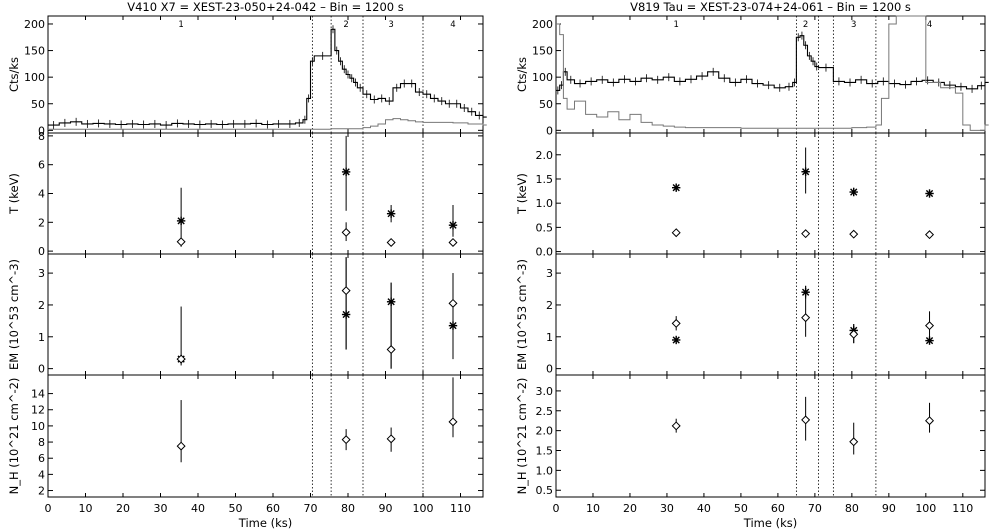 The height and width of the screenshot is (532, 990). What do you see at coordinates (41, 273) in the screenshot?
I see `y-tick-label: 3` at bounding box center [41, 273].